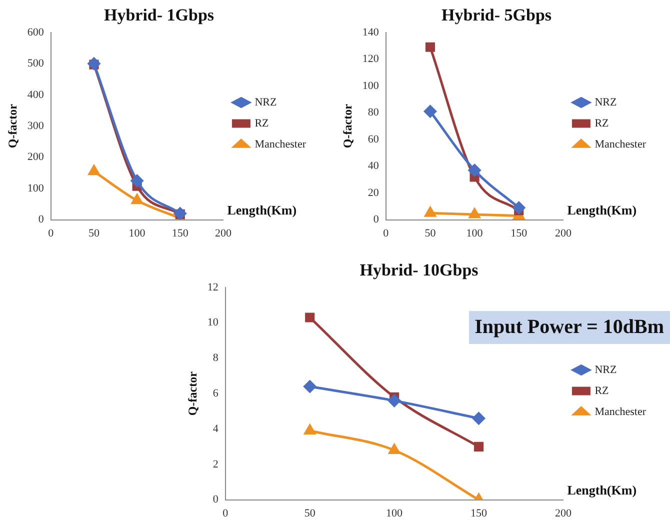  I want to click on annotation: Input Power = 10dBm, so click(569, 327).